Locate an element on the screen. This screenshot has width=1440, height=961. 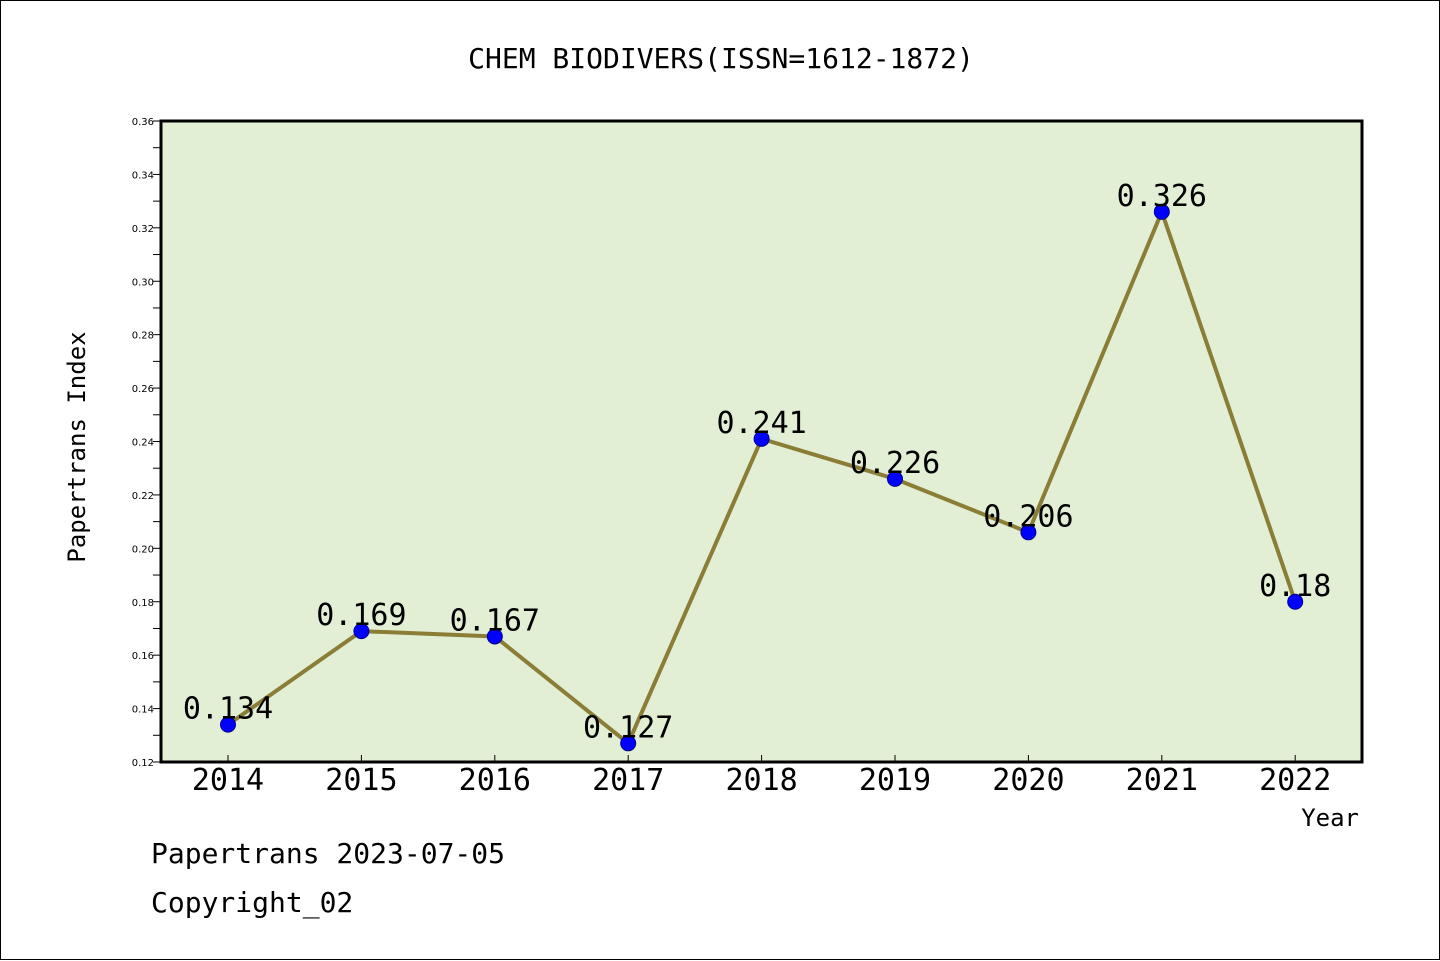
data-label: 0.326 is located at coordinates (1162, 196).